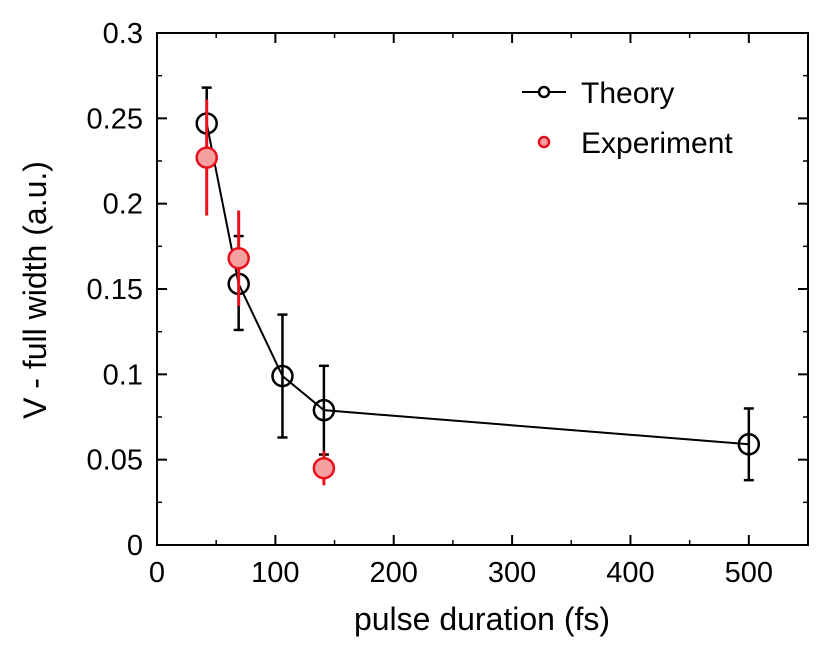 The height and width of the screenshot is (655, 828). What do you see at coordinates (135, 546) in the screenshot?
I see `y-tick-label: 0` at bounding box center [135, 546].